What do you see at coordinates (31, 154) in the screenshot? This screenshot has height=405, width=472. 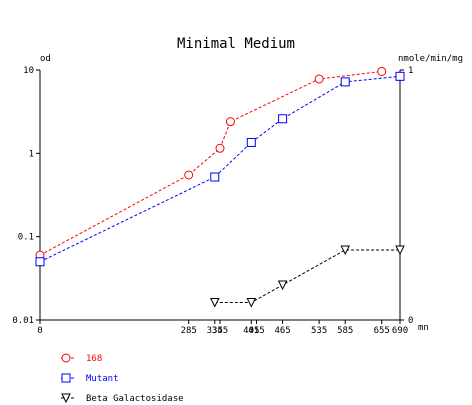 I see `y-left-tick-label: 1` at bounding box center [31, 154].